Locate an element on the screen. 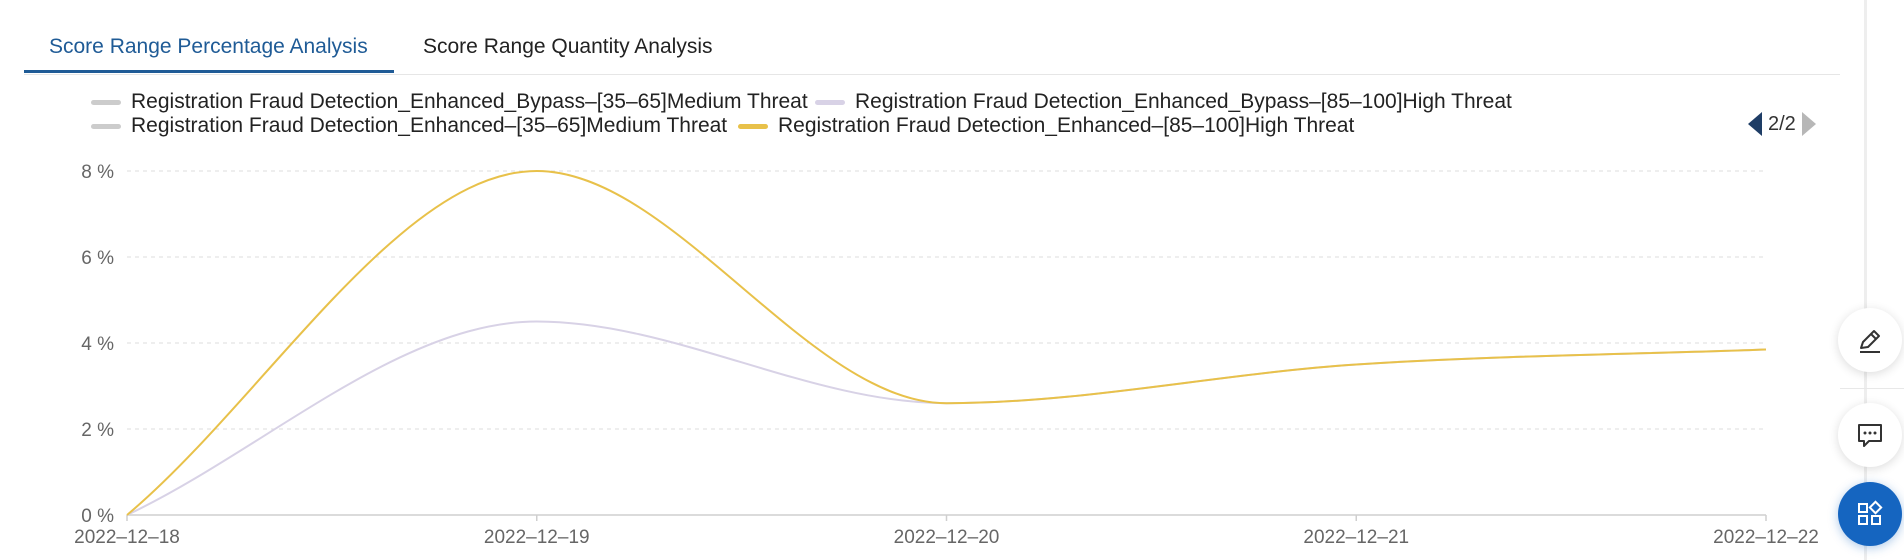  y-tick-label: 0 % is located at coordinates (97, 516).